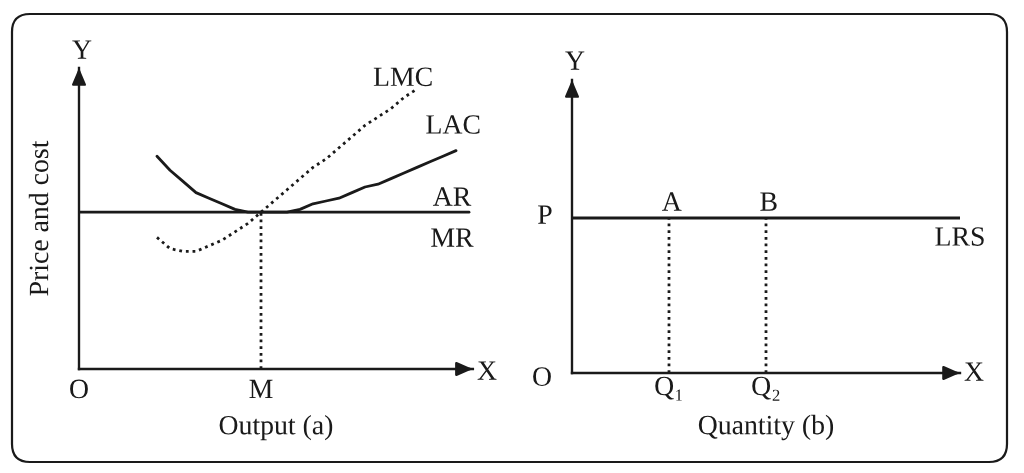 The height and width of the screenshot is (473, 1024). I want to click on series-label: LMC, so click(402, 77).